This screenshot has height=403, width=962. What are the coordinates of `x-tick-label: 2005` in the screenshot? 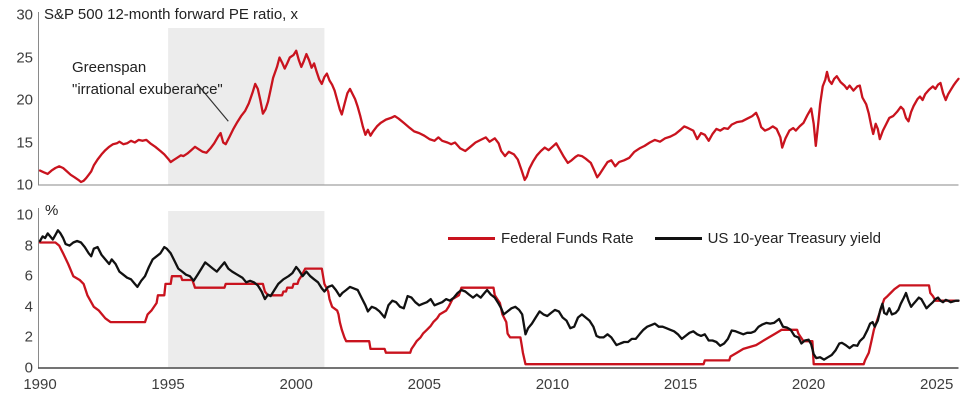 It's located at (424, 384).